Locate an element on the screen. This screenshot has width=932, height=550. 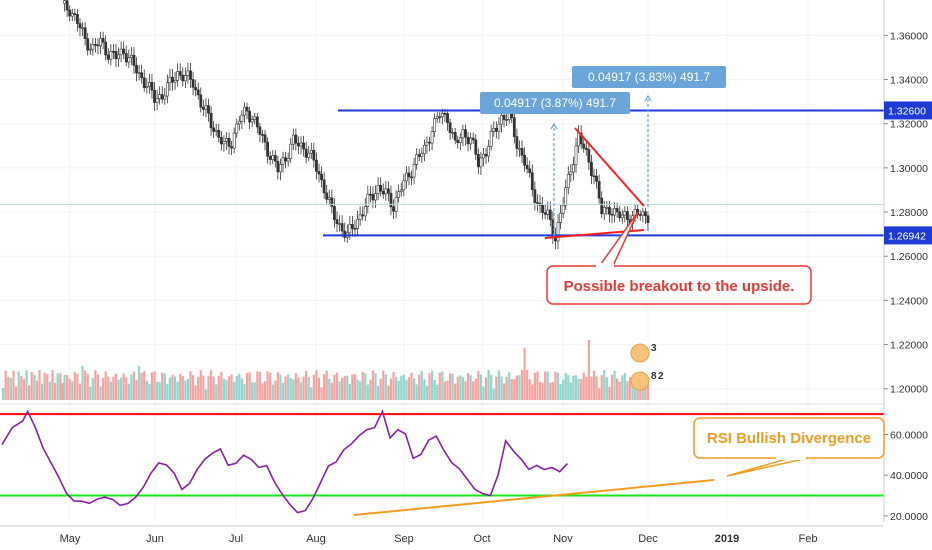
price-tick-label: 1.34000 is located at coordinates (909, 81).